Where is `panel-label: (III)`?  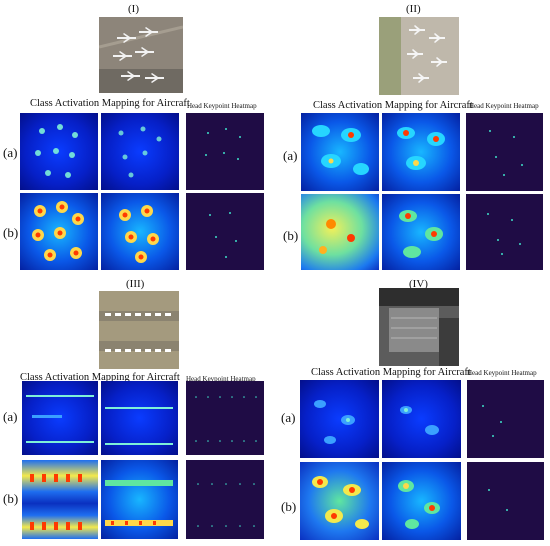
panel-label: (III) is located at coordinates (135, 284).